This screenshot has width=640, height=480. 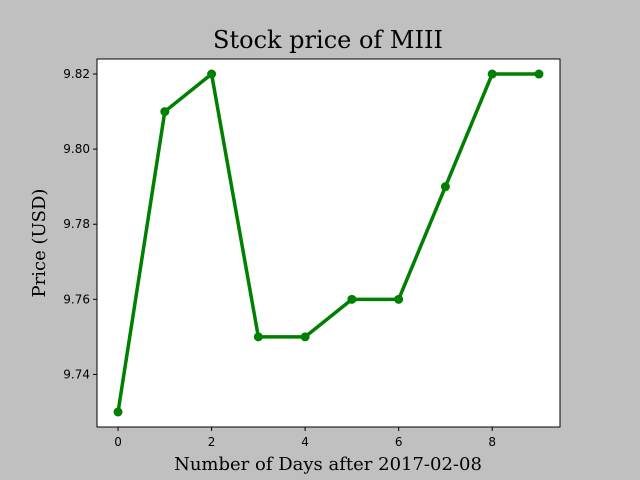 What do you see at coordinates (76, 224) in the screenshot?
I see `y-tick-label: 9.78` at bounding box center [76, 224].